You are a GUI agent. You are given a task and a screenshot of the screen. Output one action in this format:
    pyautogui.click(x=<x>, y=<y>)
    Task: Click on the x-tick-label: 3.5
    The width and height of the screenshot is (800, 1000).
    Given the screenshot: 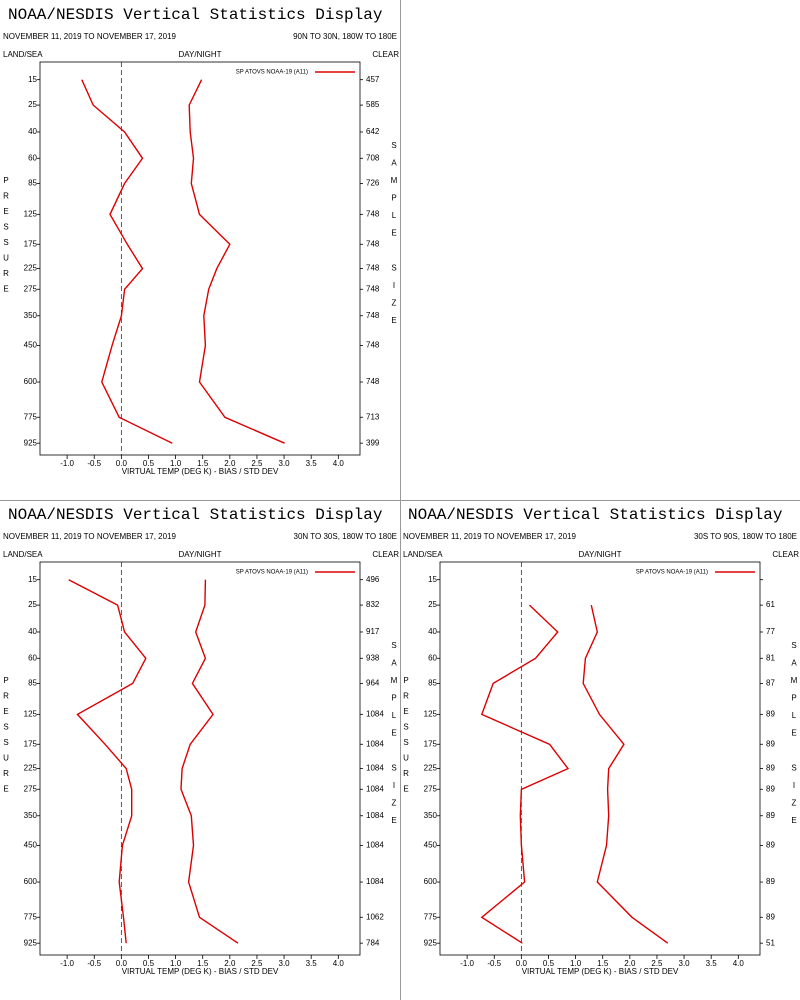 What is the action you would take?
    pyautogui.click(x=312, y=963)
    